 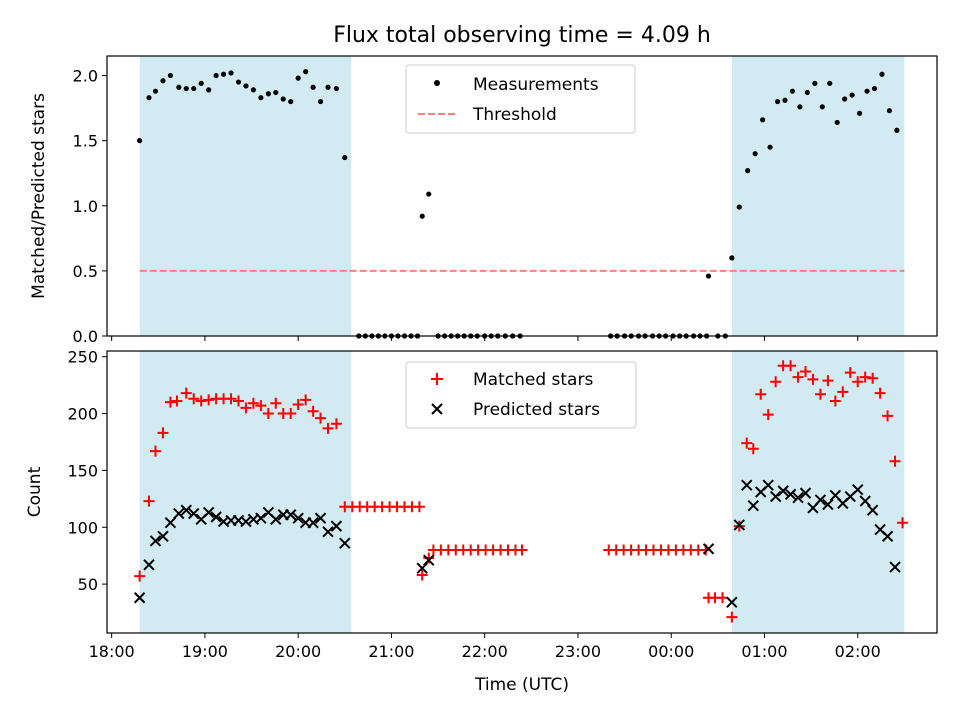 I want to click on x-tick-label: 23:00, so click(x=578, y=651).